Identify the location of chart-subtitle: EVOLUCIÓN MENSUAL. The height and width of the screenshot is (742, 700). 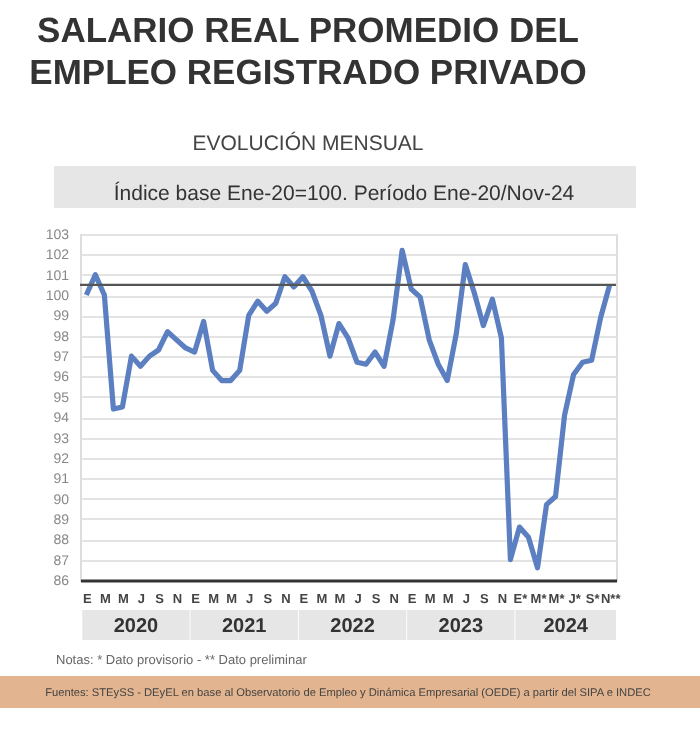
(308, 143).